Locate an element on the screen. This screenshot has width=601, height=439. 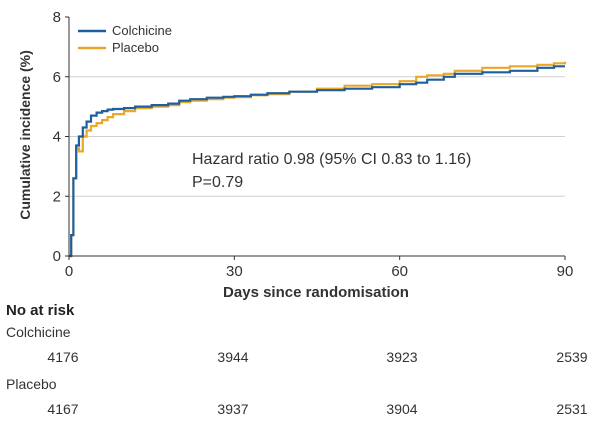
hazard-ratio-annotation: Hazard ratio 0.98 (95% CI 0.83 to 1.16) is located at coordinates (331, 159).